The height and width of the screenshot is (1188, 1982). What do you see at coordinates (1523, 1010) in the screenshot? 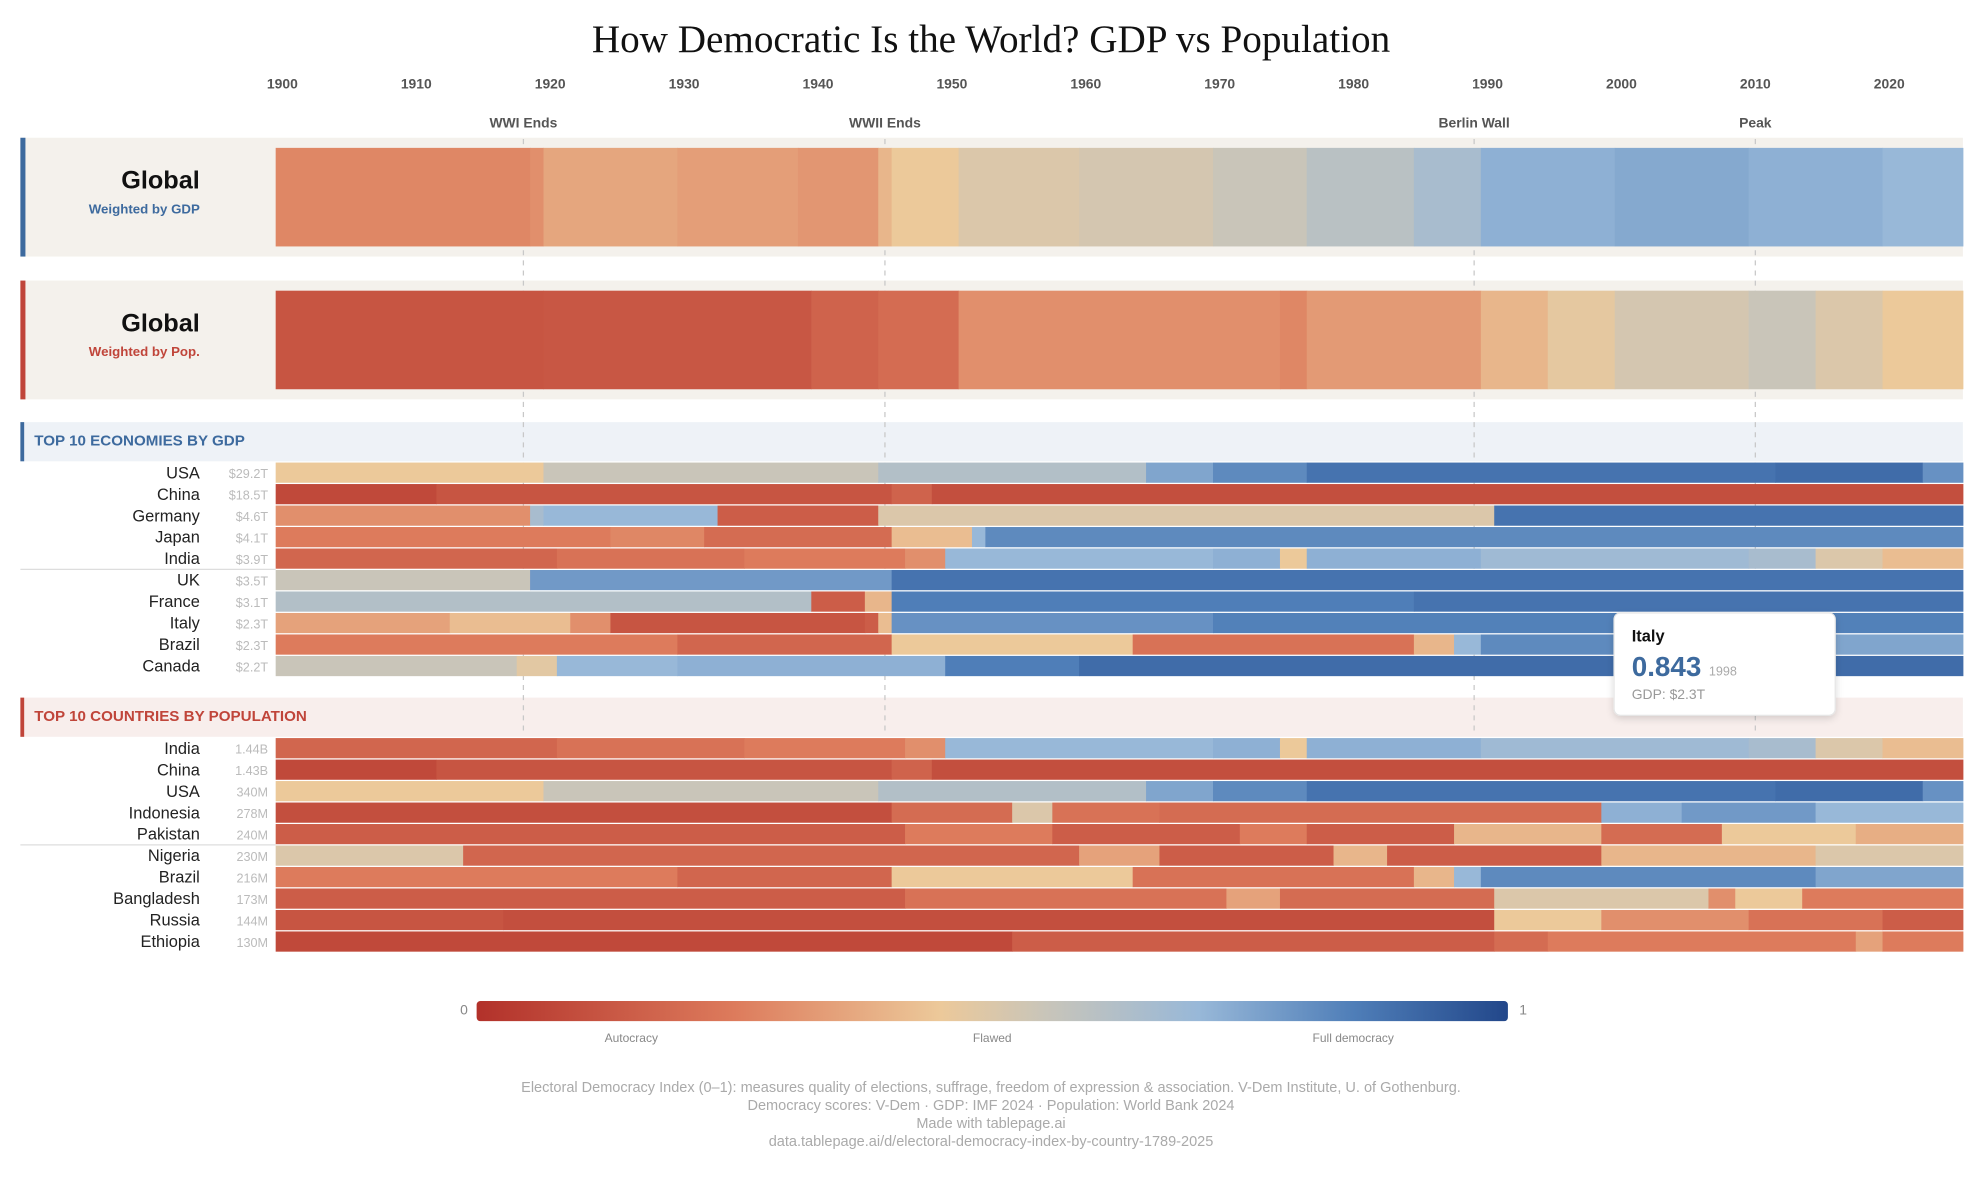
I see `colorbar-max: 1` at bounding box center [1523, 1010].